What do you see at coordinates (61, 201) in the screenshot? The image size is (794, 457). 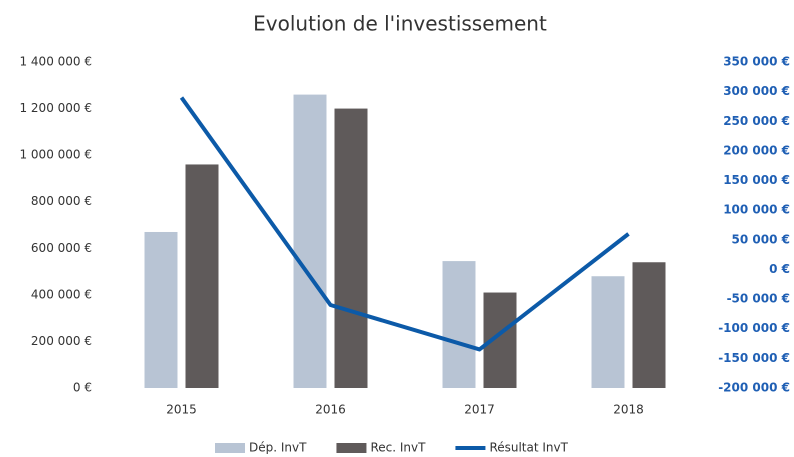 I see `y-tick-label: 800 000 €` at bounding box center [61, 201].